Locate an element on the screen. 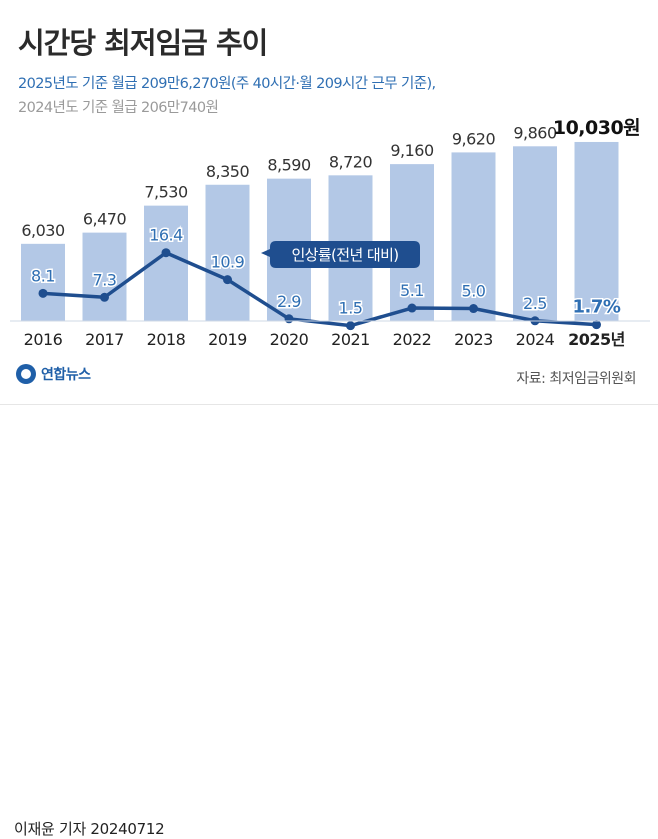  x-tick-label: 2019 is located at coordinates (227, 339).